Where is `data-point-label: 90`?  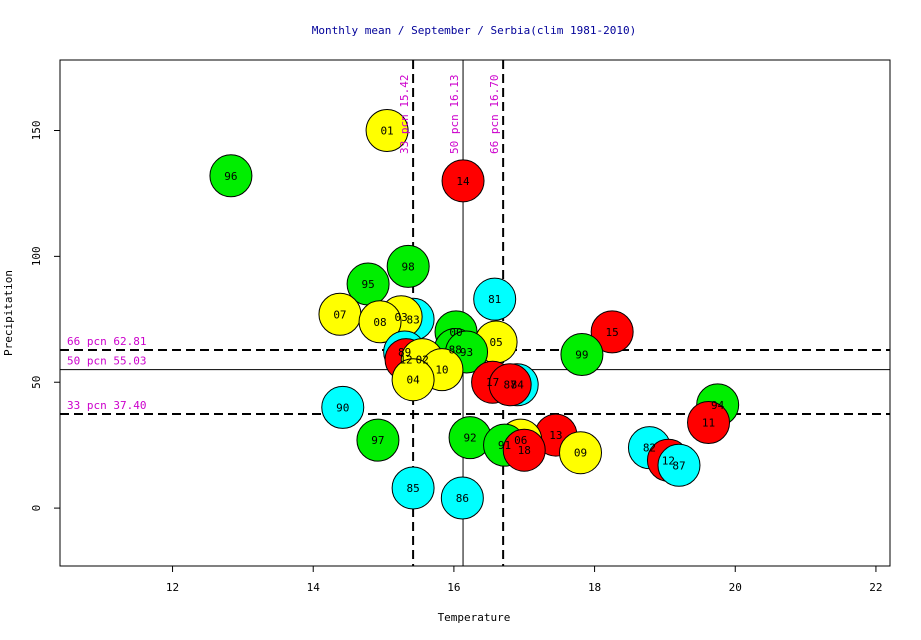
data-point-label: 90 is located at coordinates (342, 407).